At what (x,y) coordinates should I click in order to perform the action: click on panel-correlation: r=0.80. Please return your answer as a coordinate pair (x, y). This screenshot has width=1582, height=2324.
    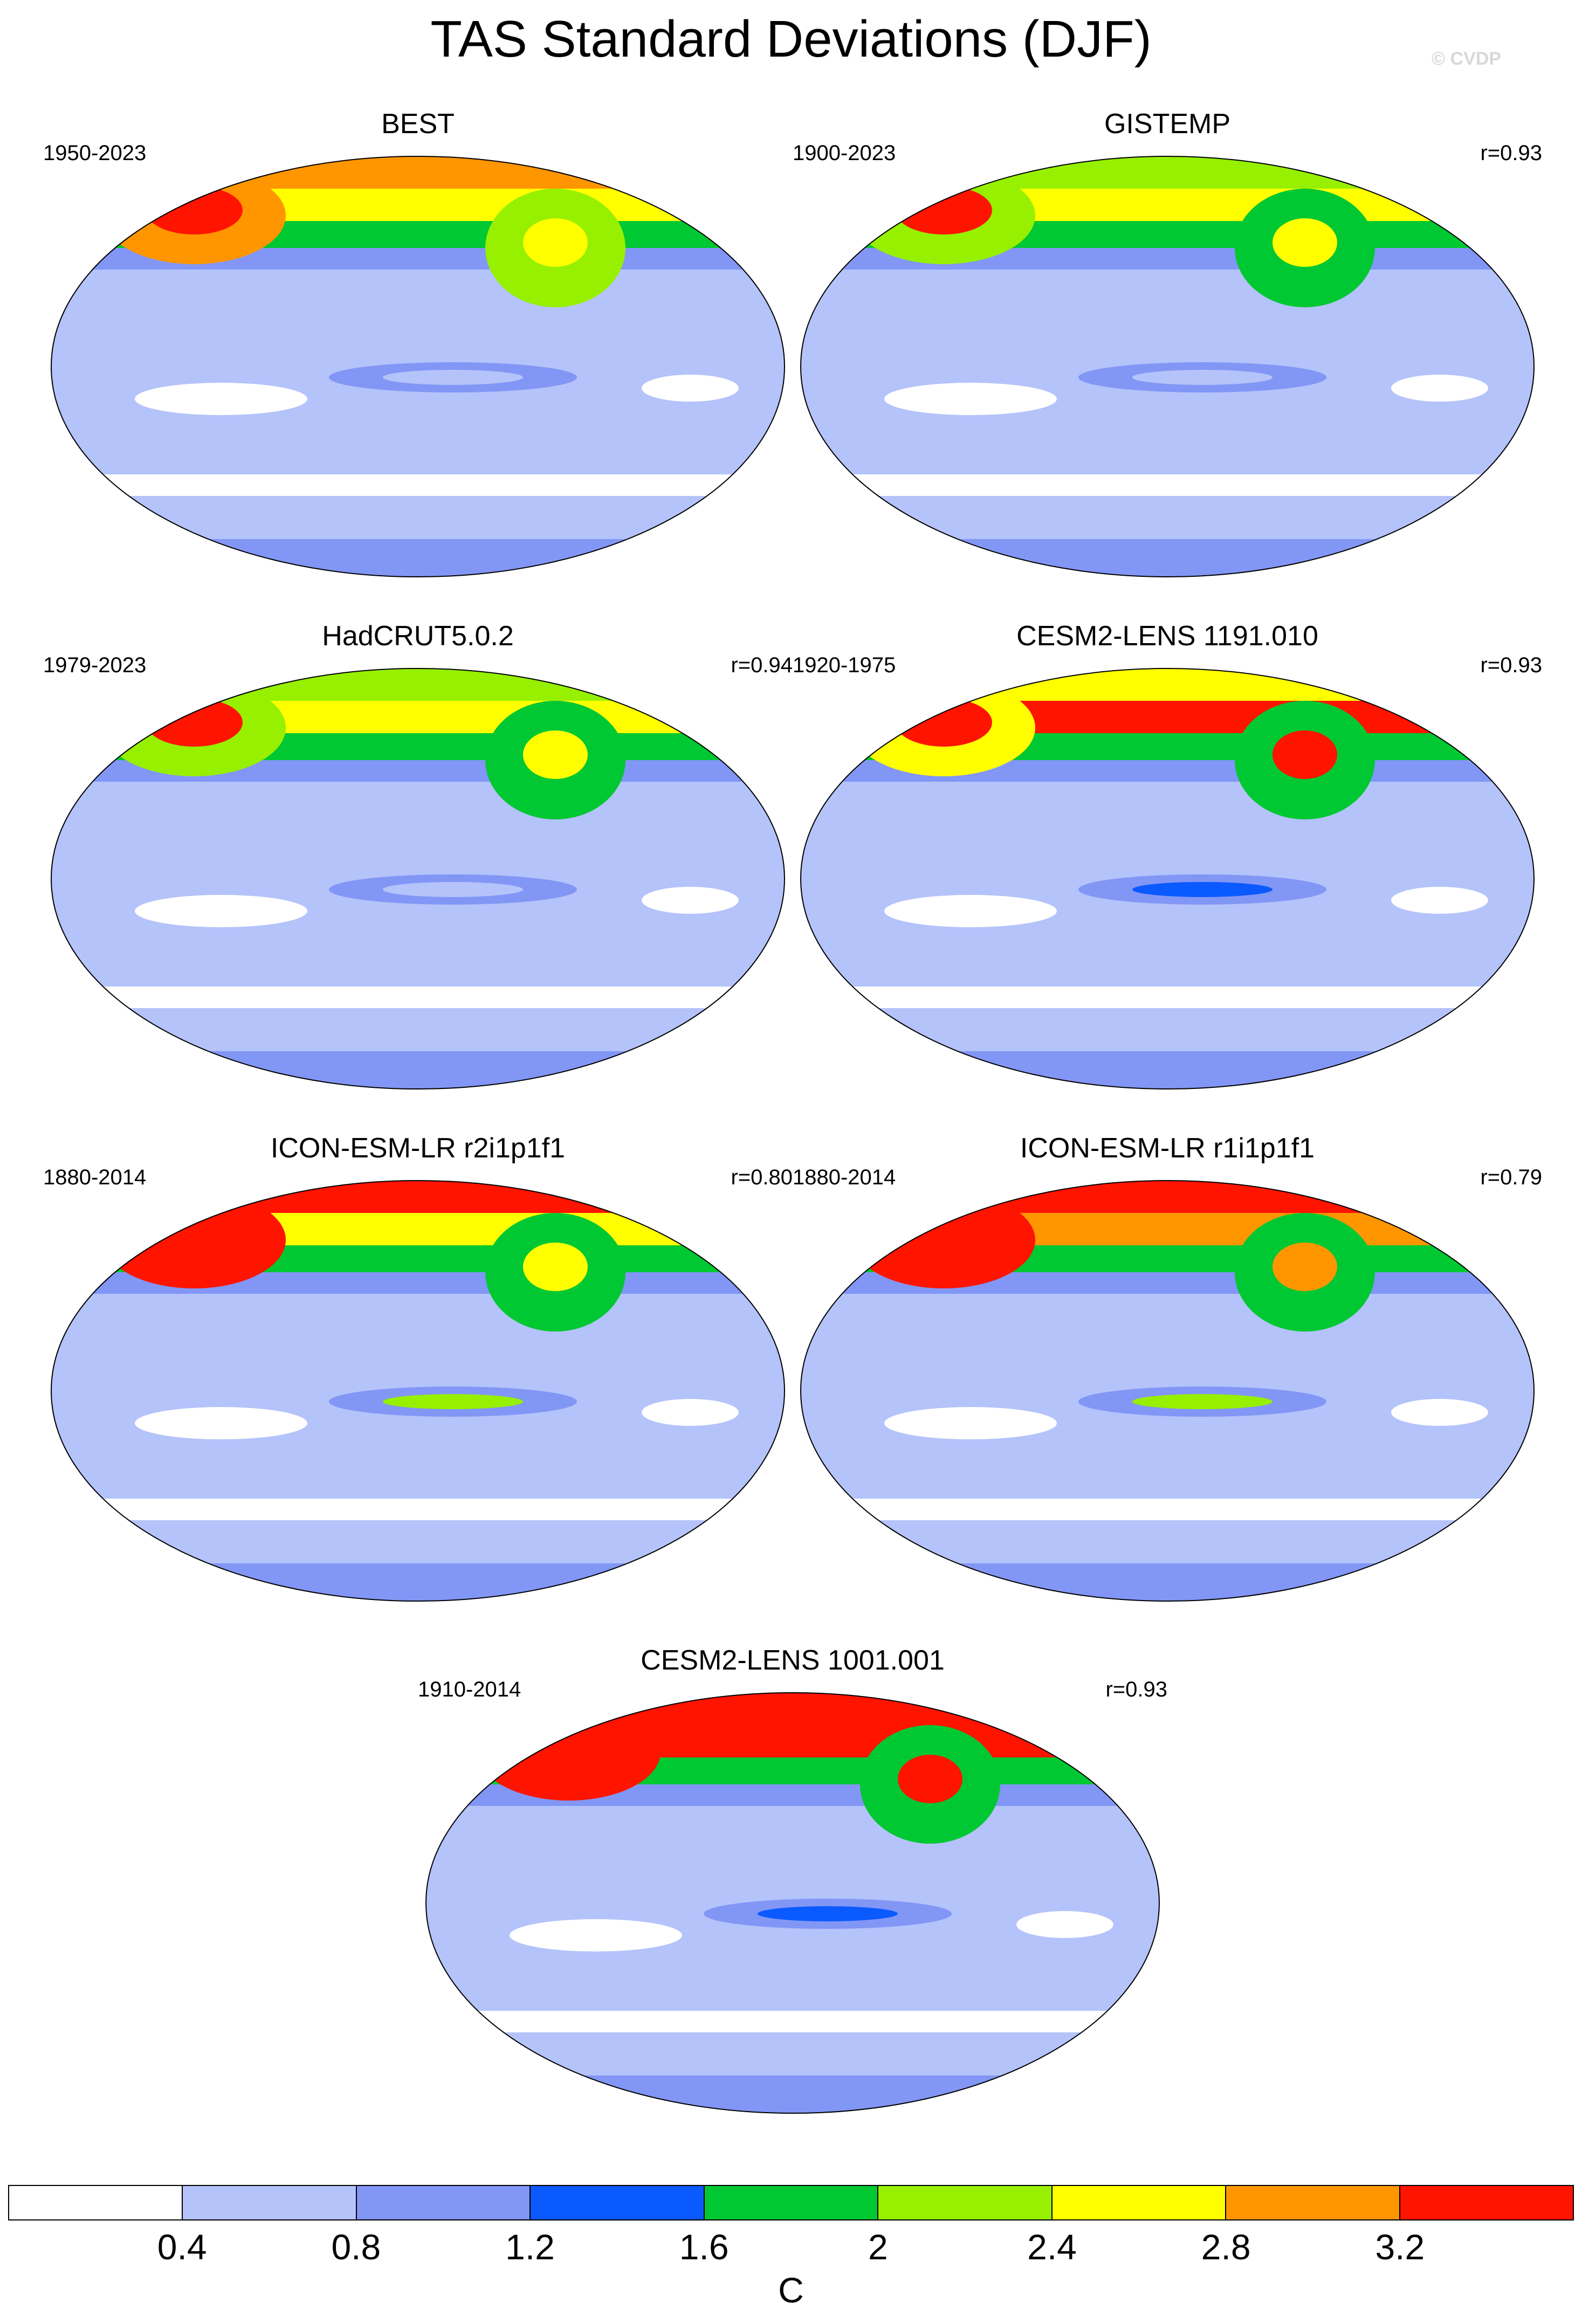
    Looking at the image, I should click on (762, 1177).